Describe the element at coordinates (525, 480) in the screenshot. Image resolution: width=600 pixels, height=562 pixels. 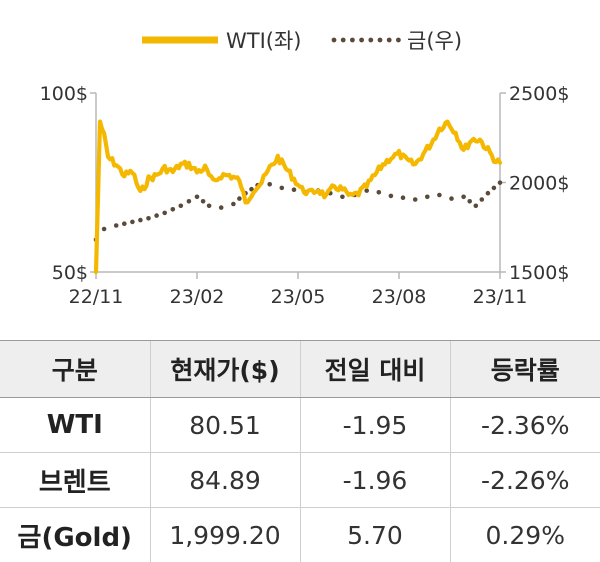
I see `cell-rate: -2.26%` at that location.